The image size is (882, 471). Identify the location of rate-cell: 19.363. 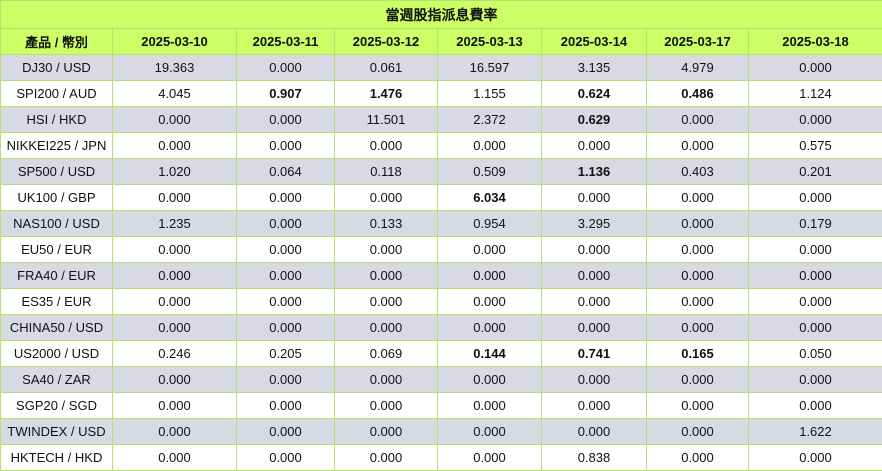
(175, 68).